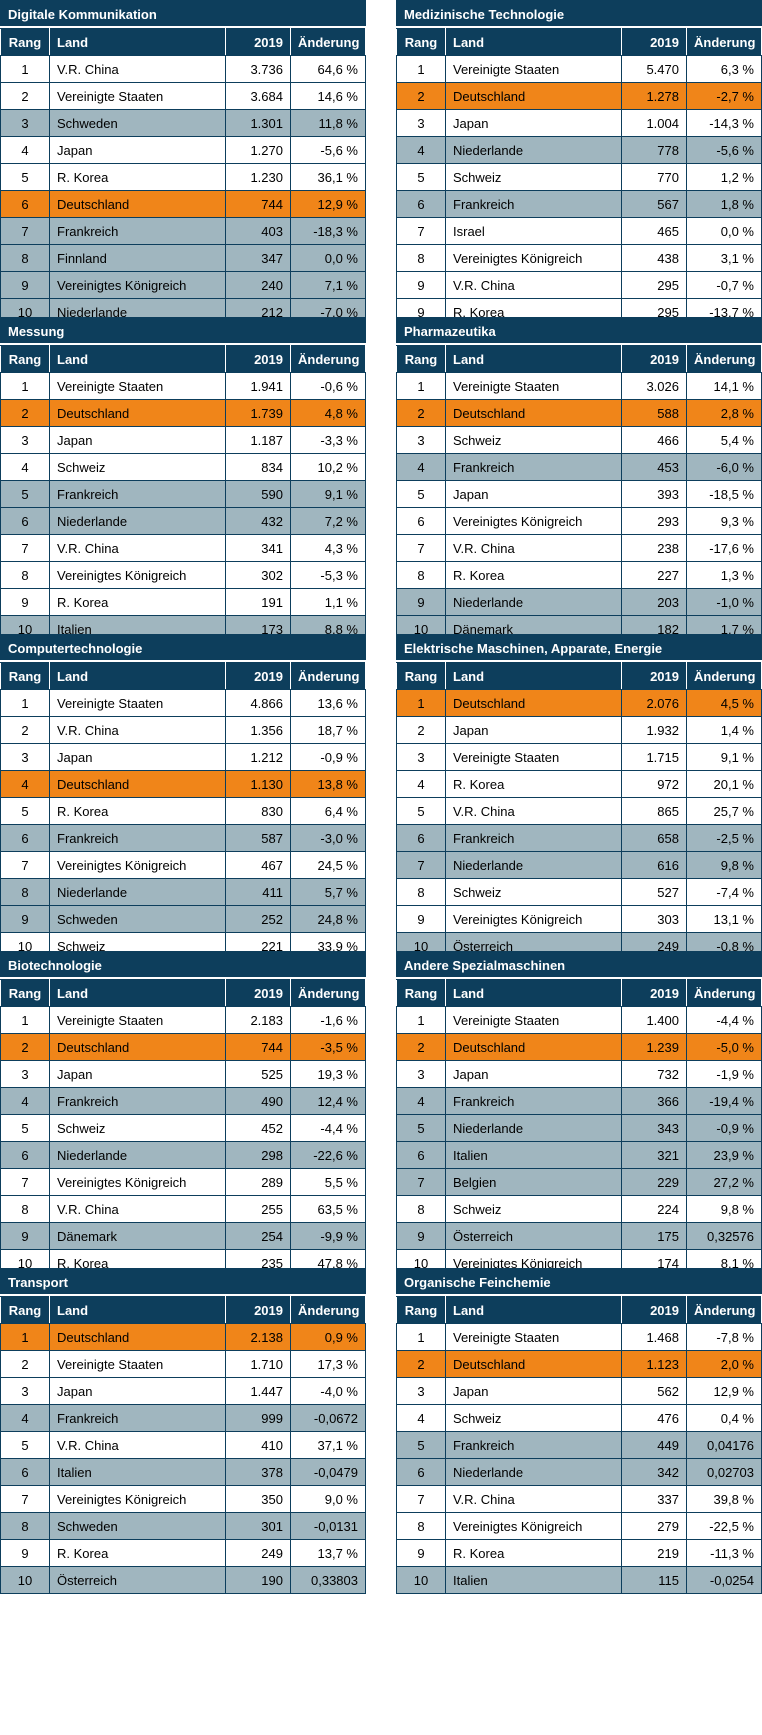 The image size is (762, 1735). Describe the element at coordinates (579, 1074) in the screenshot. I see `table-row: 3 Japan 732 -1,9 %` at that location.